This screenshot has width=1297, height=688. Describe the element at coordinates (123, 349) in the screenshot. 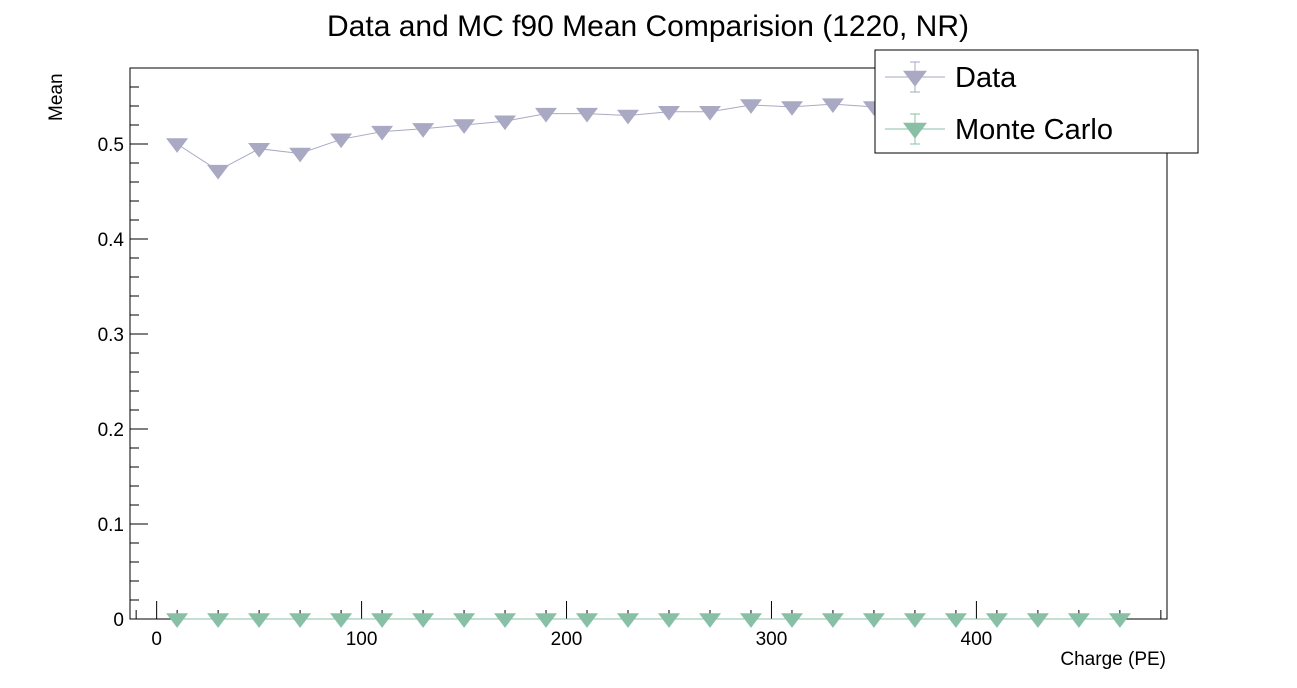

I see `y-axis: 0 0.1 0.2 0.3 0.4 0.5` at that location.